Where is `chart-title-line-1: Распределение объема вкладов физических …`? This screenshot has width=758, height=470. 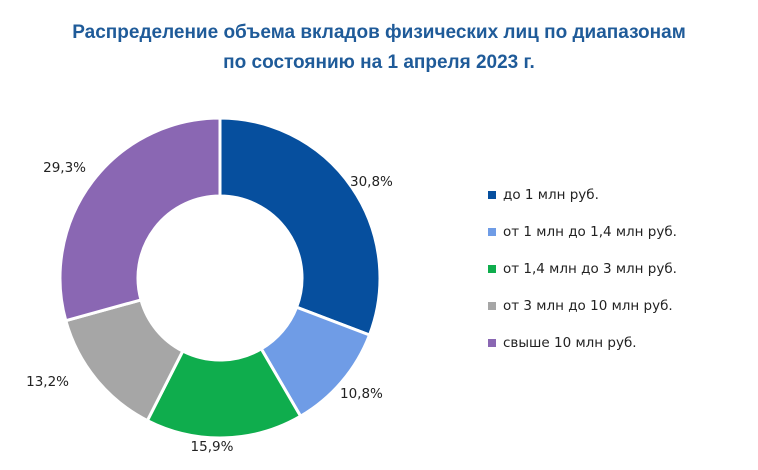
chart-title-line-1: Распределение объема вкладов физических … is located at coordinates (379, 32).